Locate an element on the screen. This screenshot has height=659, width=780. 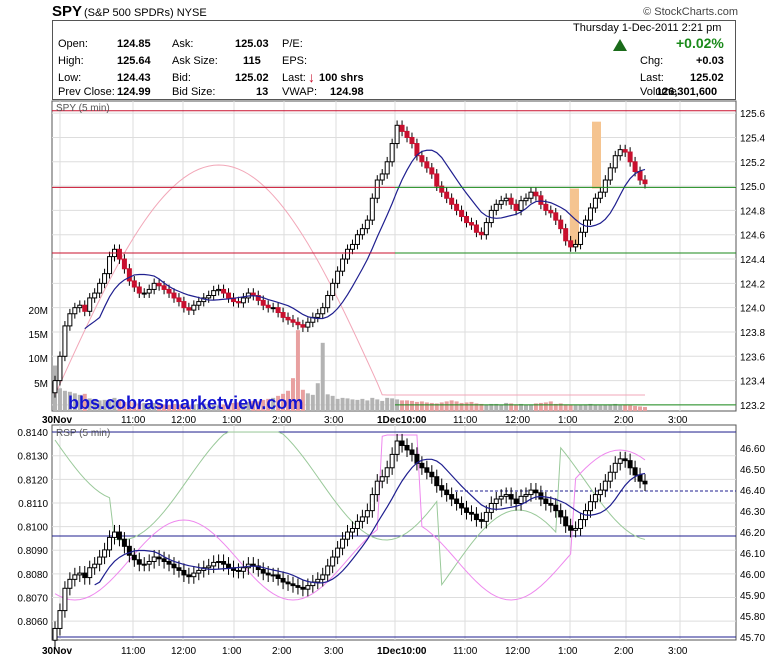
rsp-x-tick: 11:00 is located at coordinates (133, 651).